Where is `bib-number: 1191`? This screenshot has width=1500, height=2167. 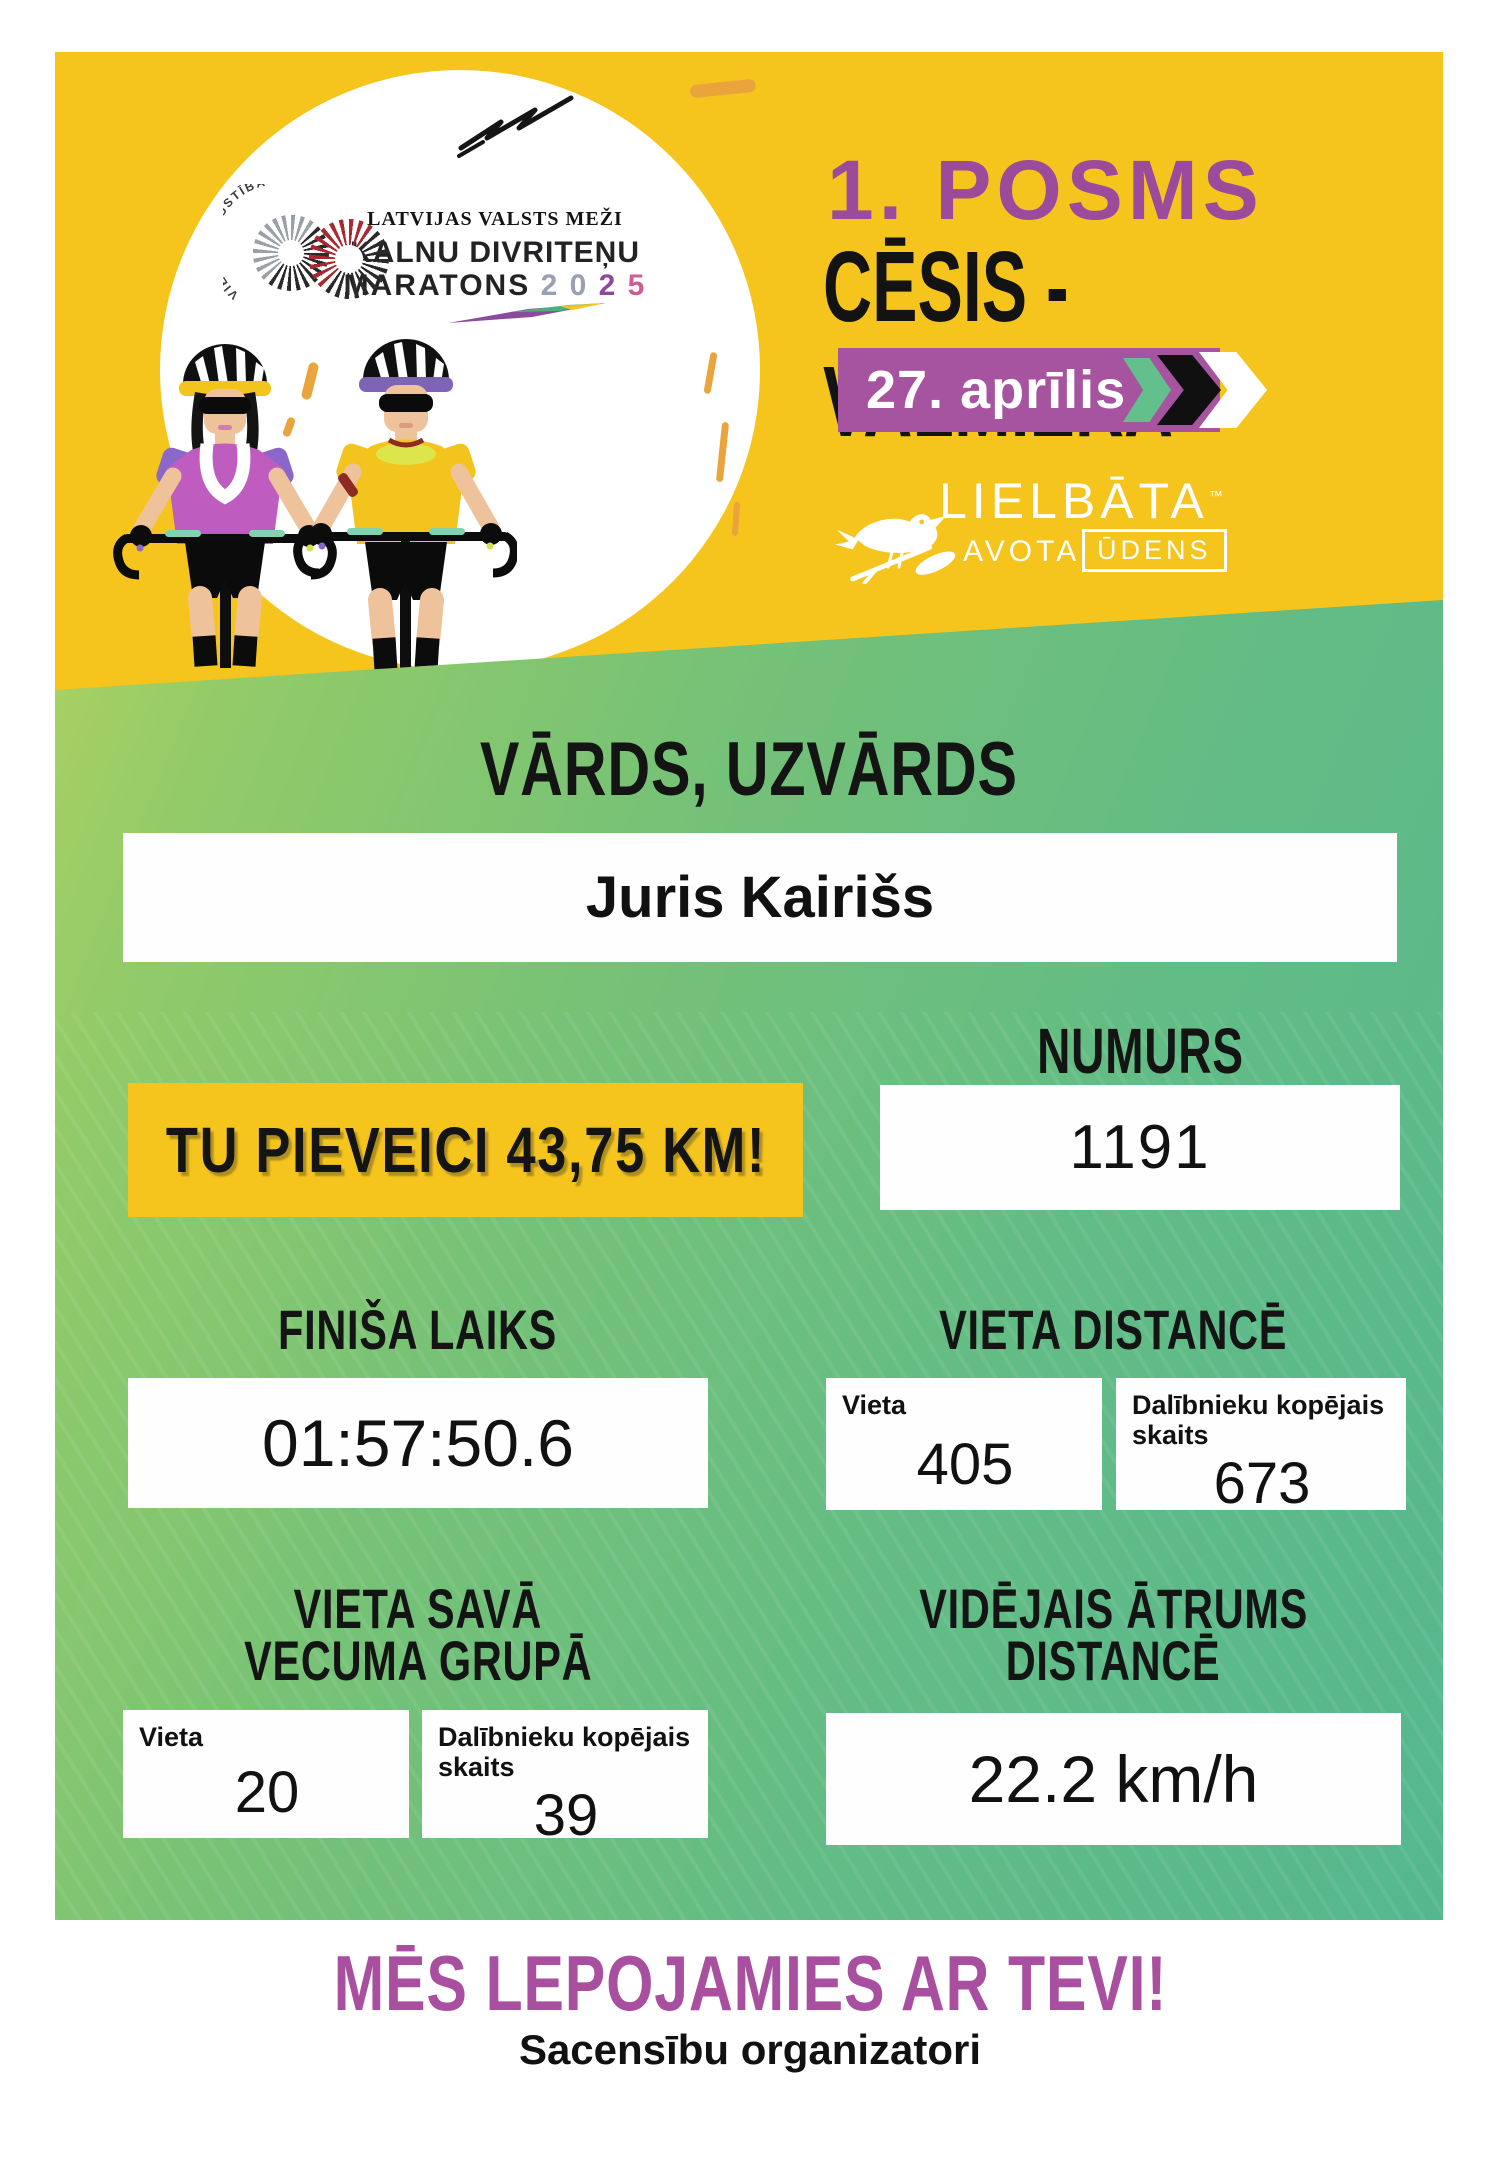 bib-number: 1191 is located at coordinates (1140, 1147).